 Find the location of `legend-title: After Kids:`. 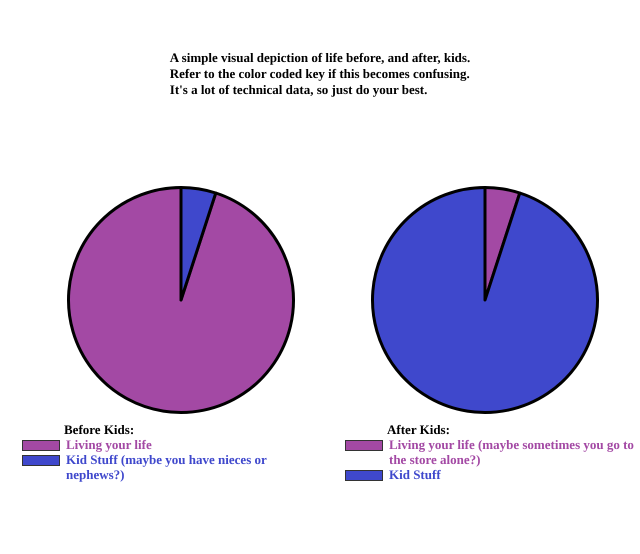

legend-title: After Kids: is located at coordinates (419, 429).